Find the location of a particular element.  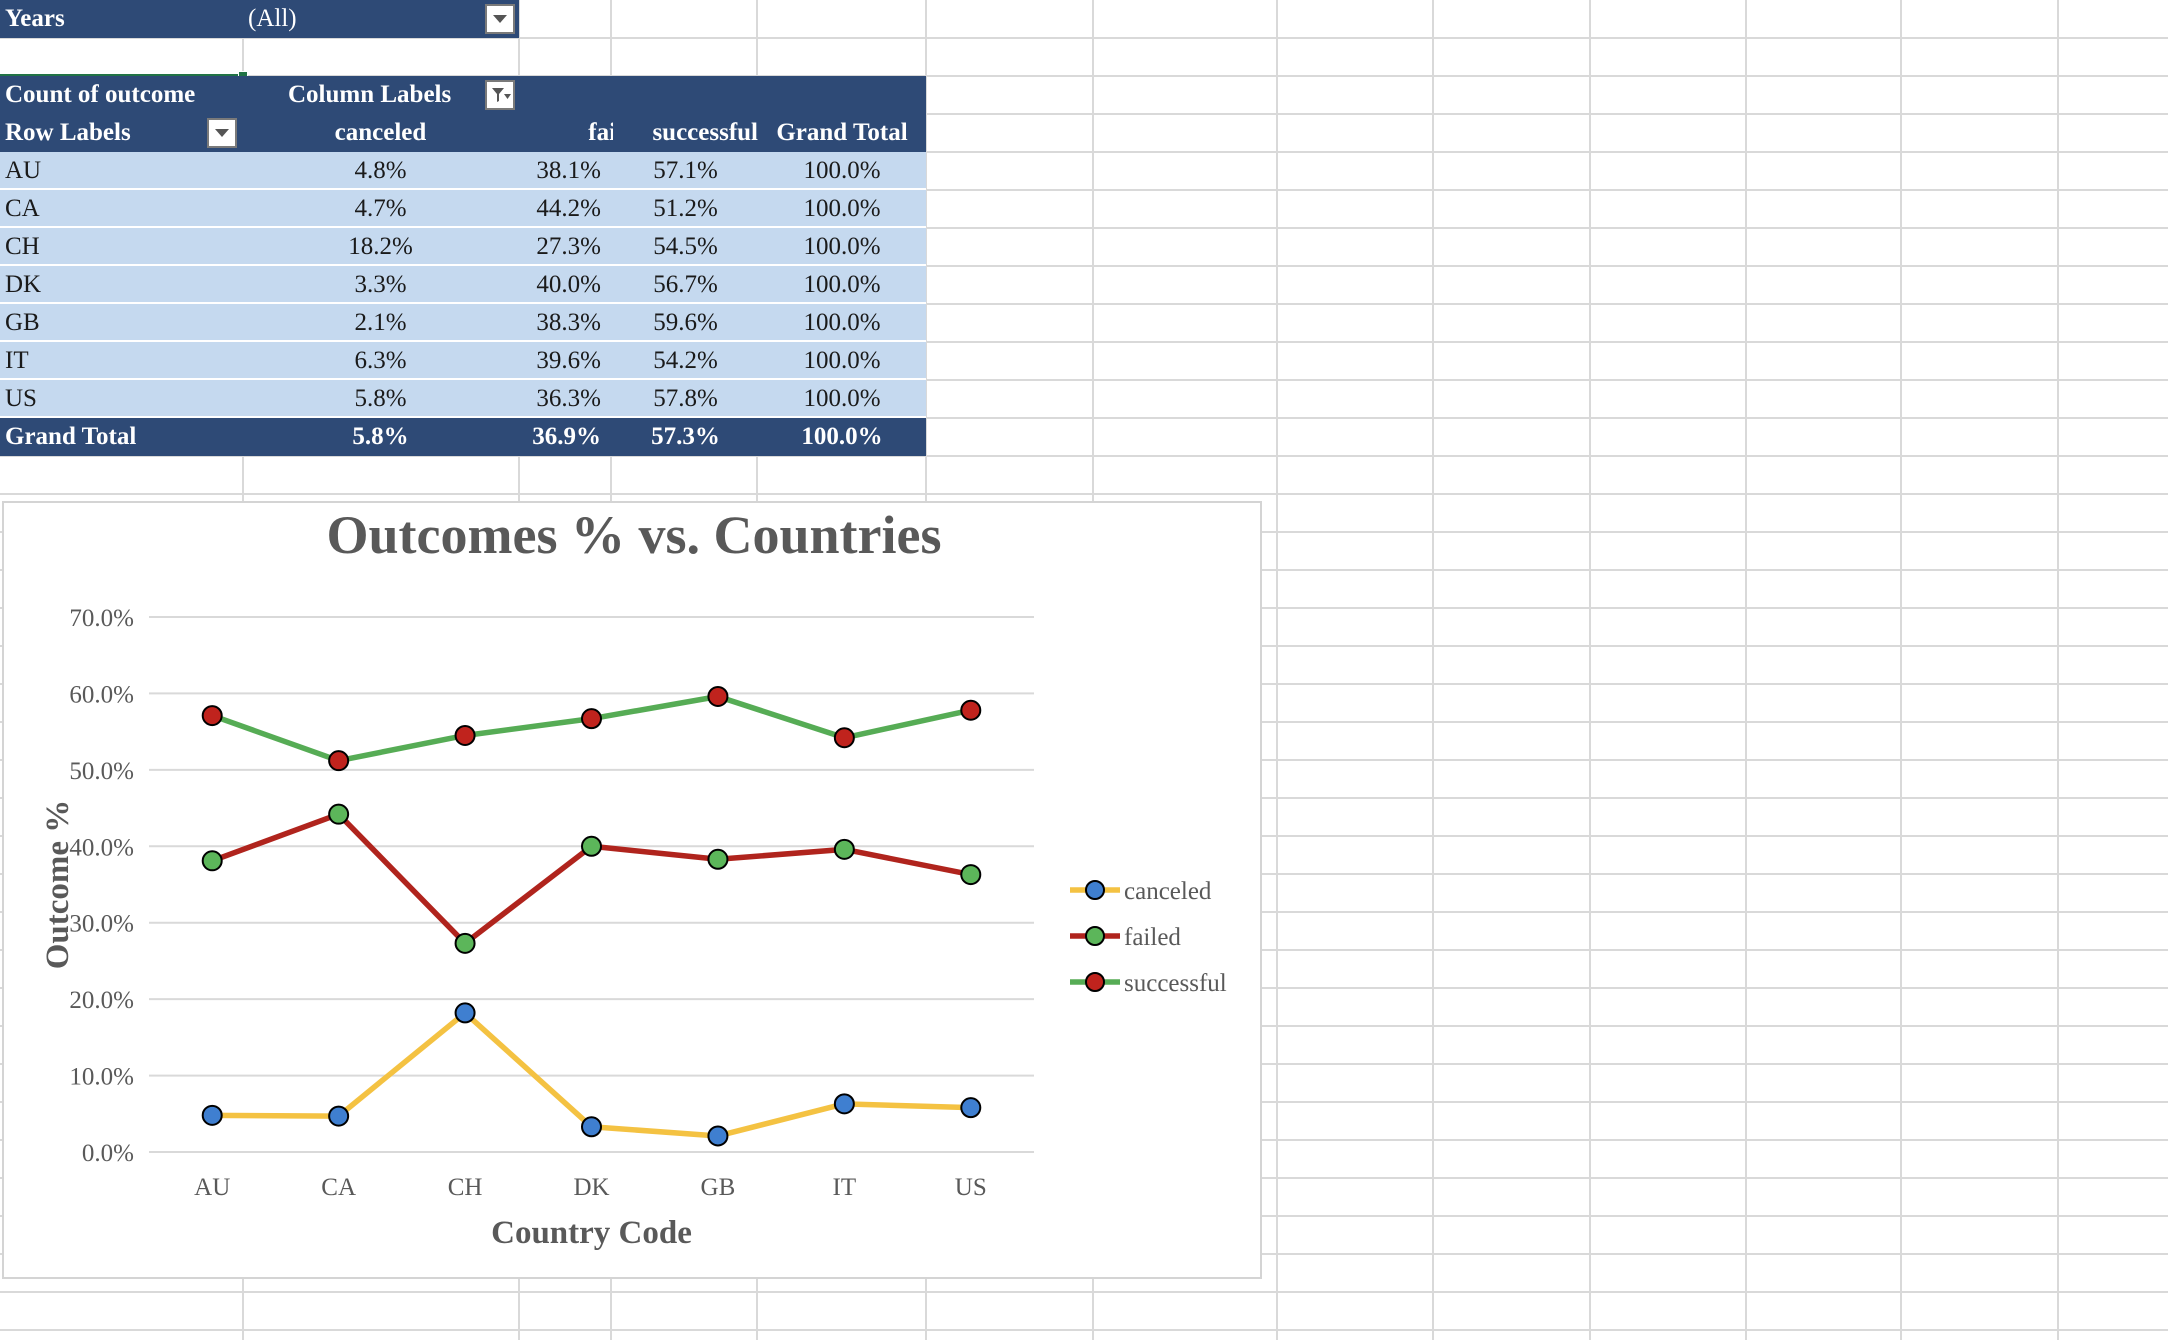

value-cell: 51.2% is located at coordinates (685, 209).